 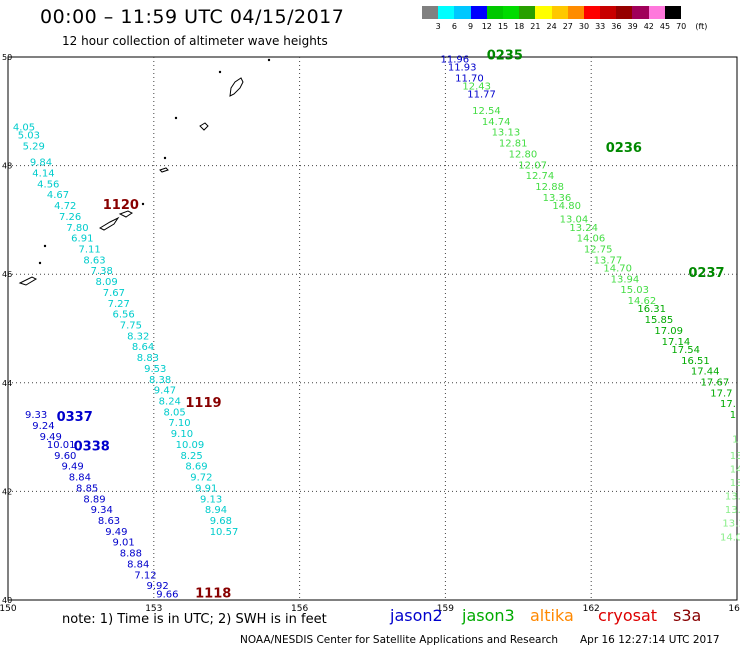 I want to click on chart-title: 00:00 – 11:59 UTC 04/15/2017, so click(x=192, y=17).